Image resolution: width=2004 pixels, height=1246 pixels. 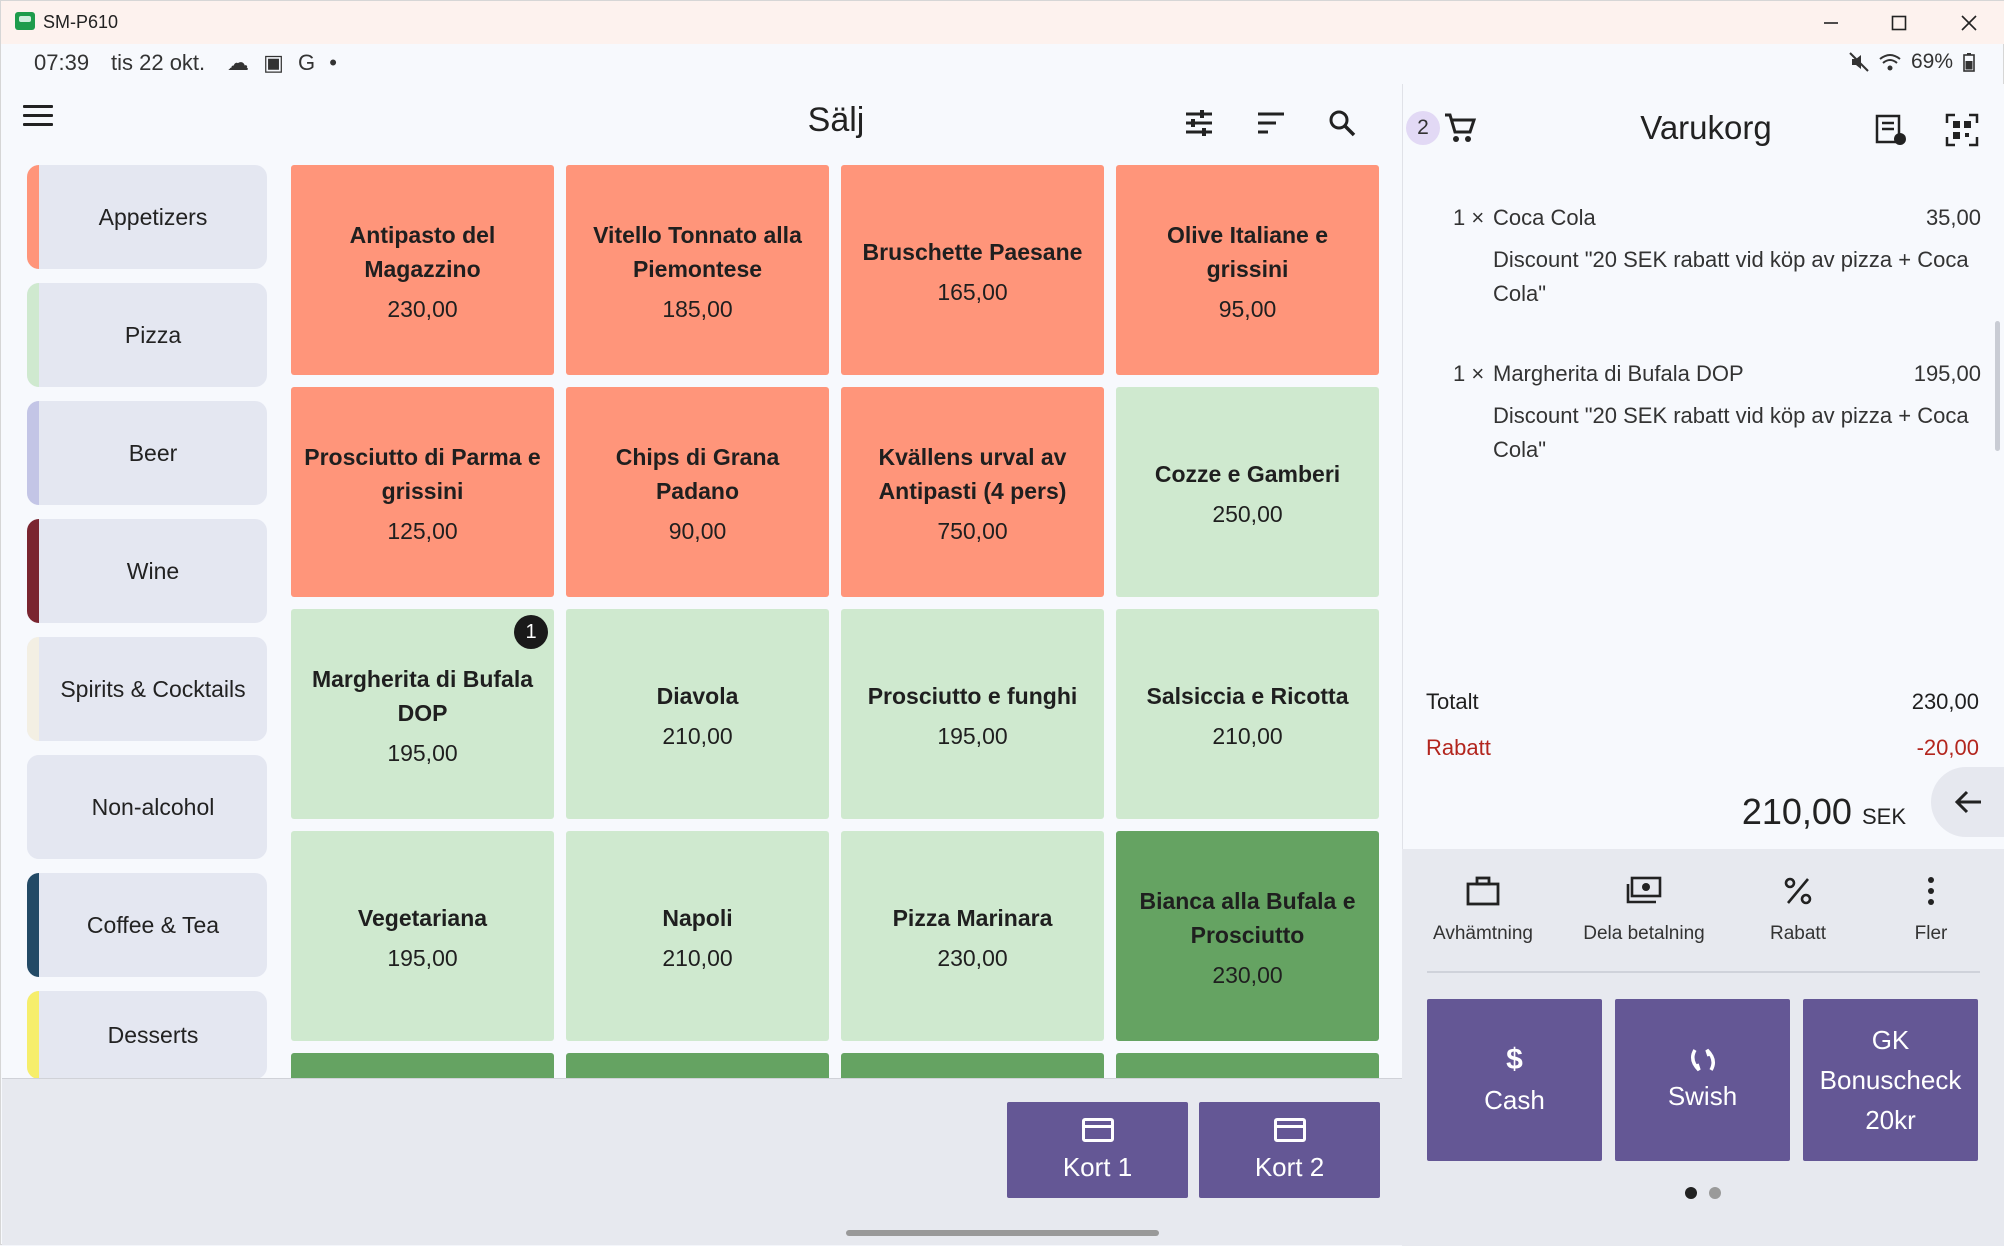 I want to click on product-price: 230,00, so click(x=972, y=957).